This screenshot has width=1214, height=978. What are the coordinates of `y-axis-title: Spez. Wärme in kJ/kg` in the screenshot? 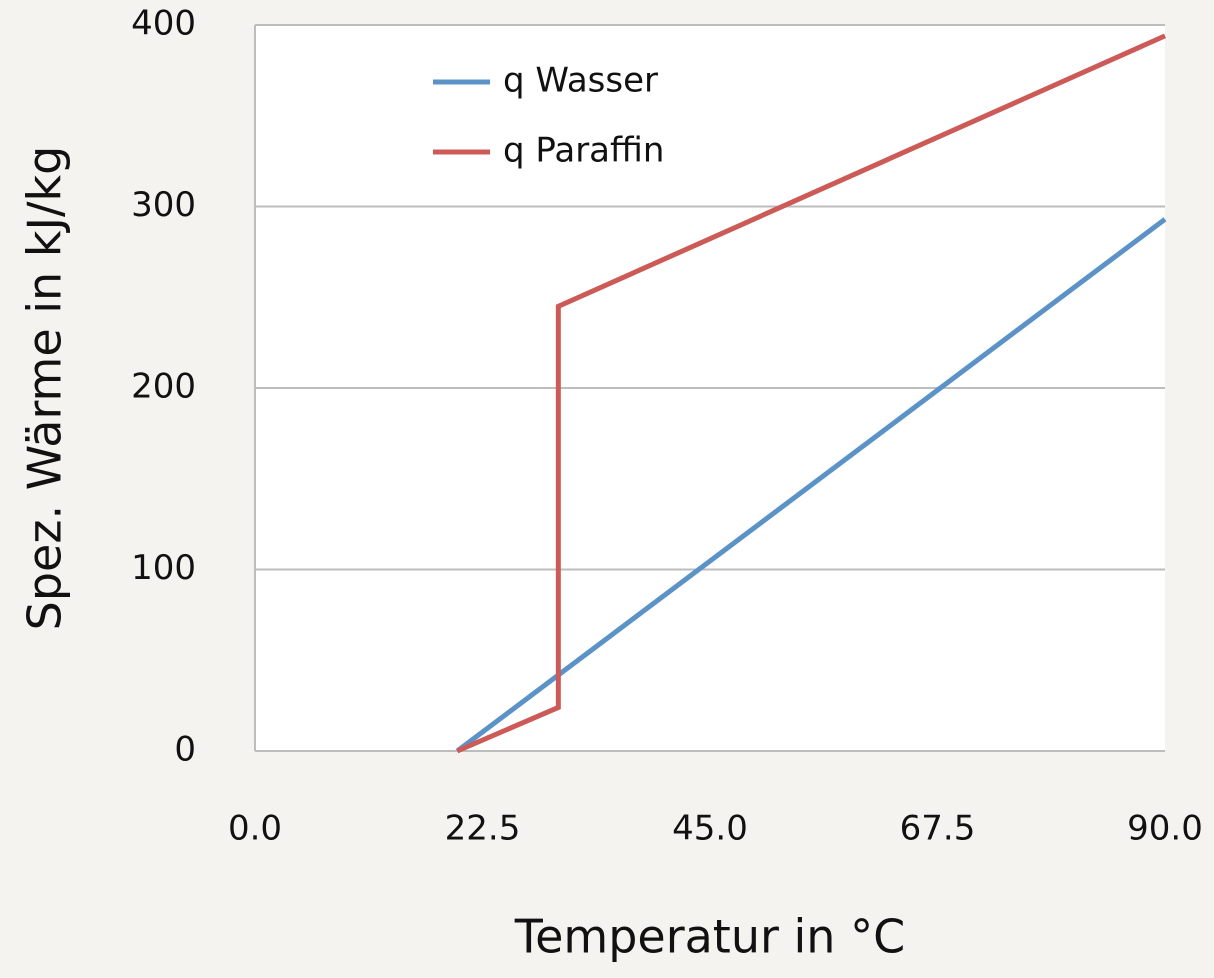 It's located at (45, 388).